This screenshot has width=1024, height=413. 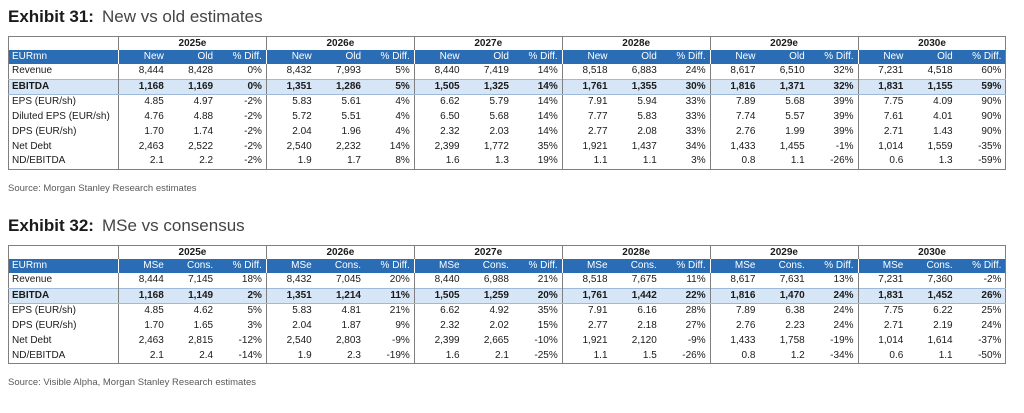 I want to click on table-cell: 1,761, so click(x=586, y=296).